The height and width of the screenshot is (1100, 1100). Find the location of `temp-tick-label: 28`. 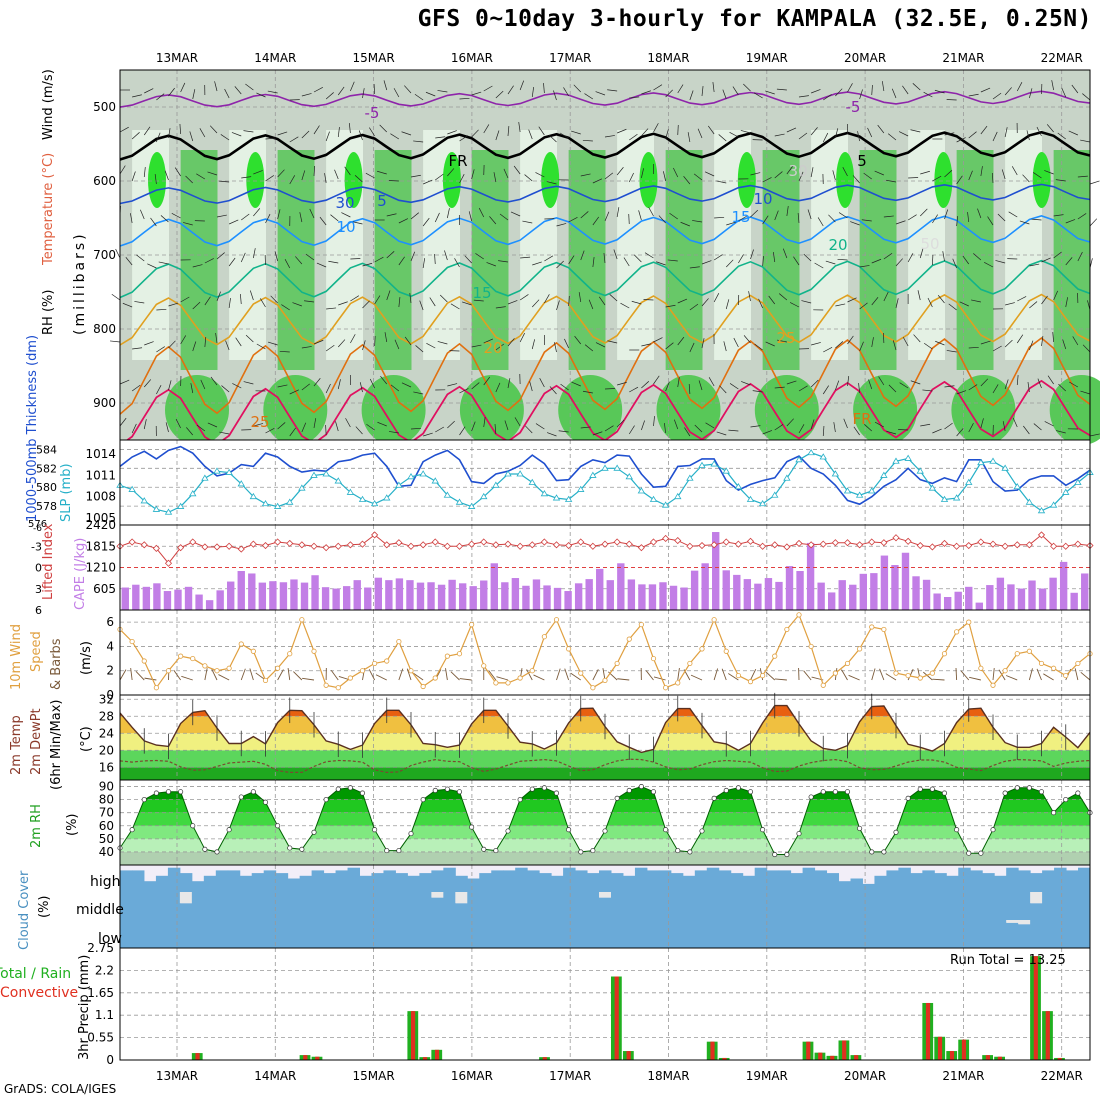

temp-tick-label: 28 is located at coordinates (106, 716).